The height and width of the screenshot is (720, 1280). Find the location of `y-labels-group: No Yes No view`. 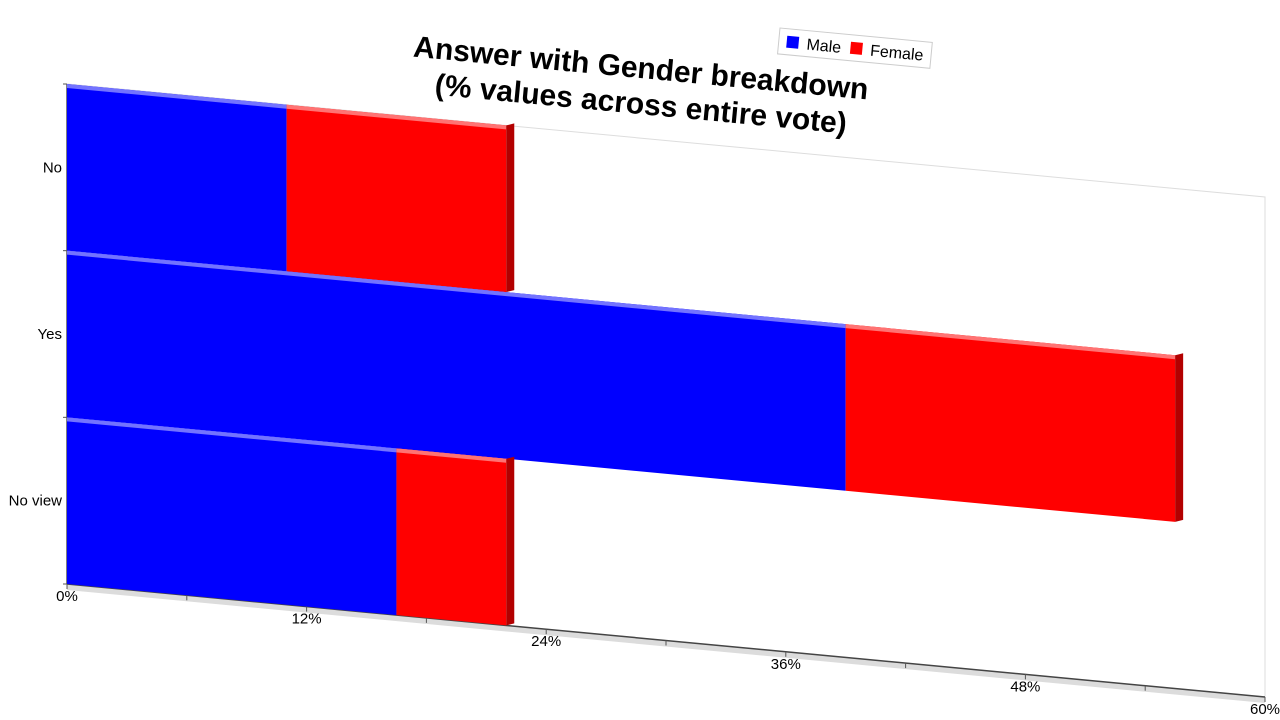

y-labels-group: No Yes No view is located at coordinates (38, 334).